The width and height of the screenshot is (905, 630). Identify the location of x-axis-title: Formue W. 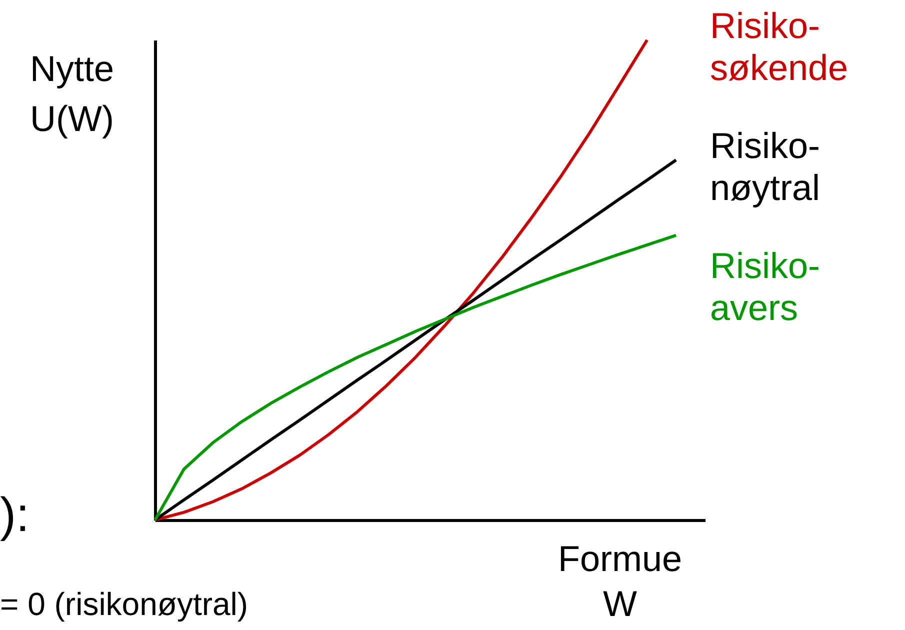
(620, 581).